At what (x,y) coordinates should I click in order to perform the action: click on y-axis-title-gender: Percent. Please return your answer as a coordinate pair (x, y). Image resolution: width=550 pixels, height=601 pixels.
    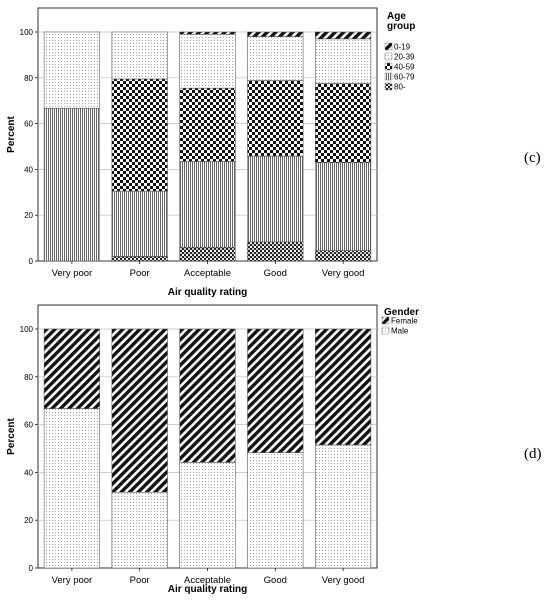
    Looking at the image, I should click on (11, 435).